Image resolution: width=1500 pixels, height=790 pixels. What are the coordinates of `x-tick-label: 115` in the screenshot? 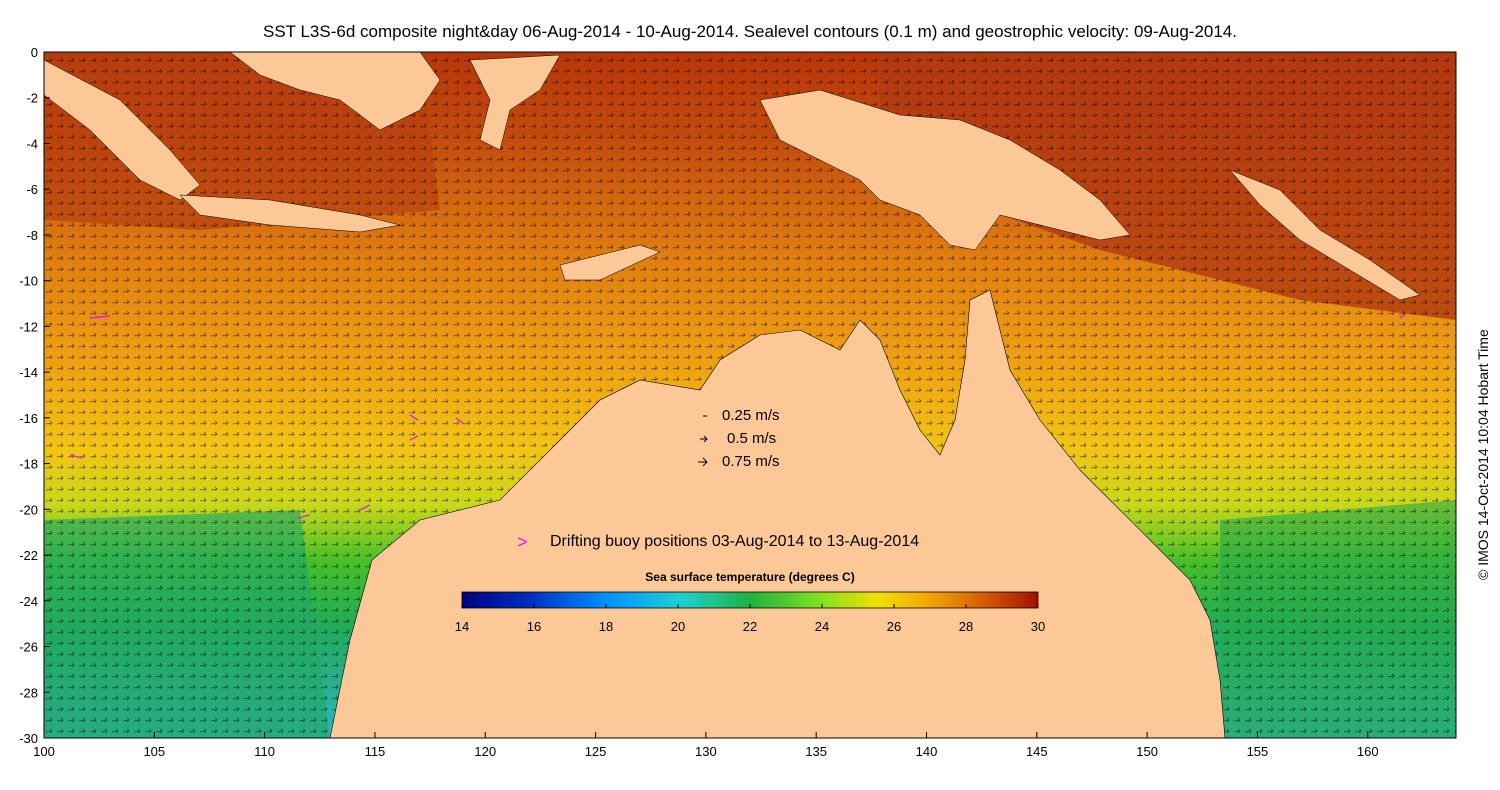 It's located at (375, 751).